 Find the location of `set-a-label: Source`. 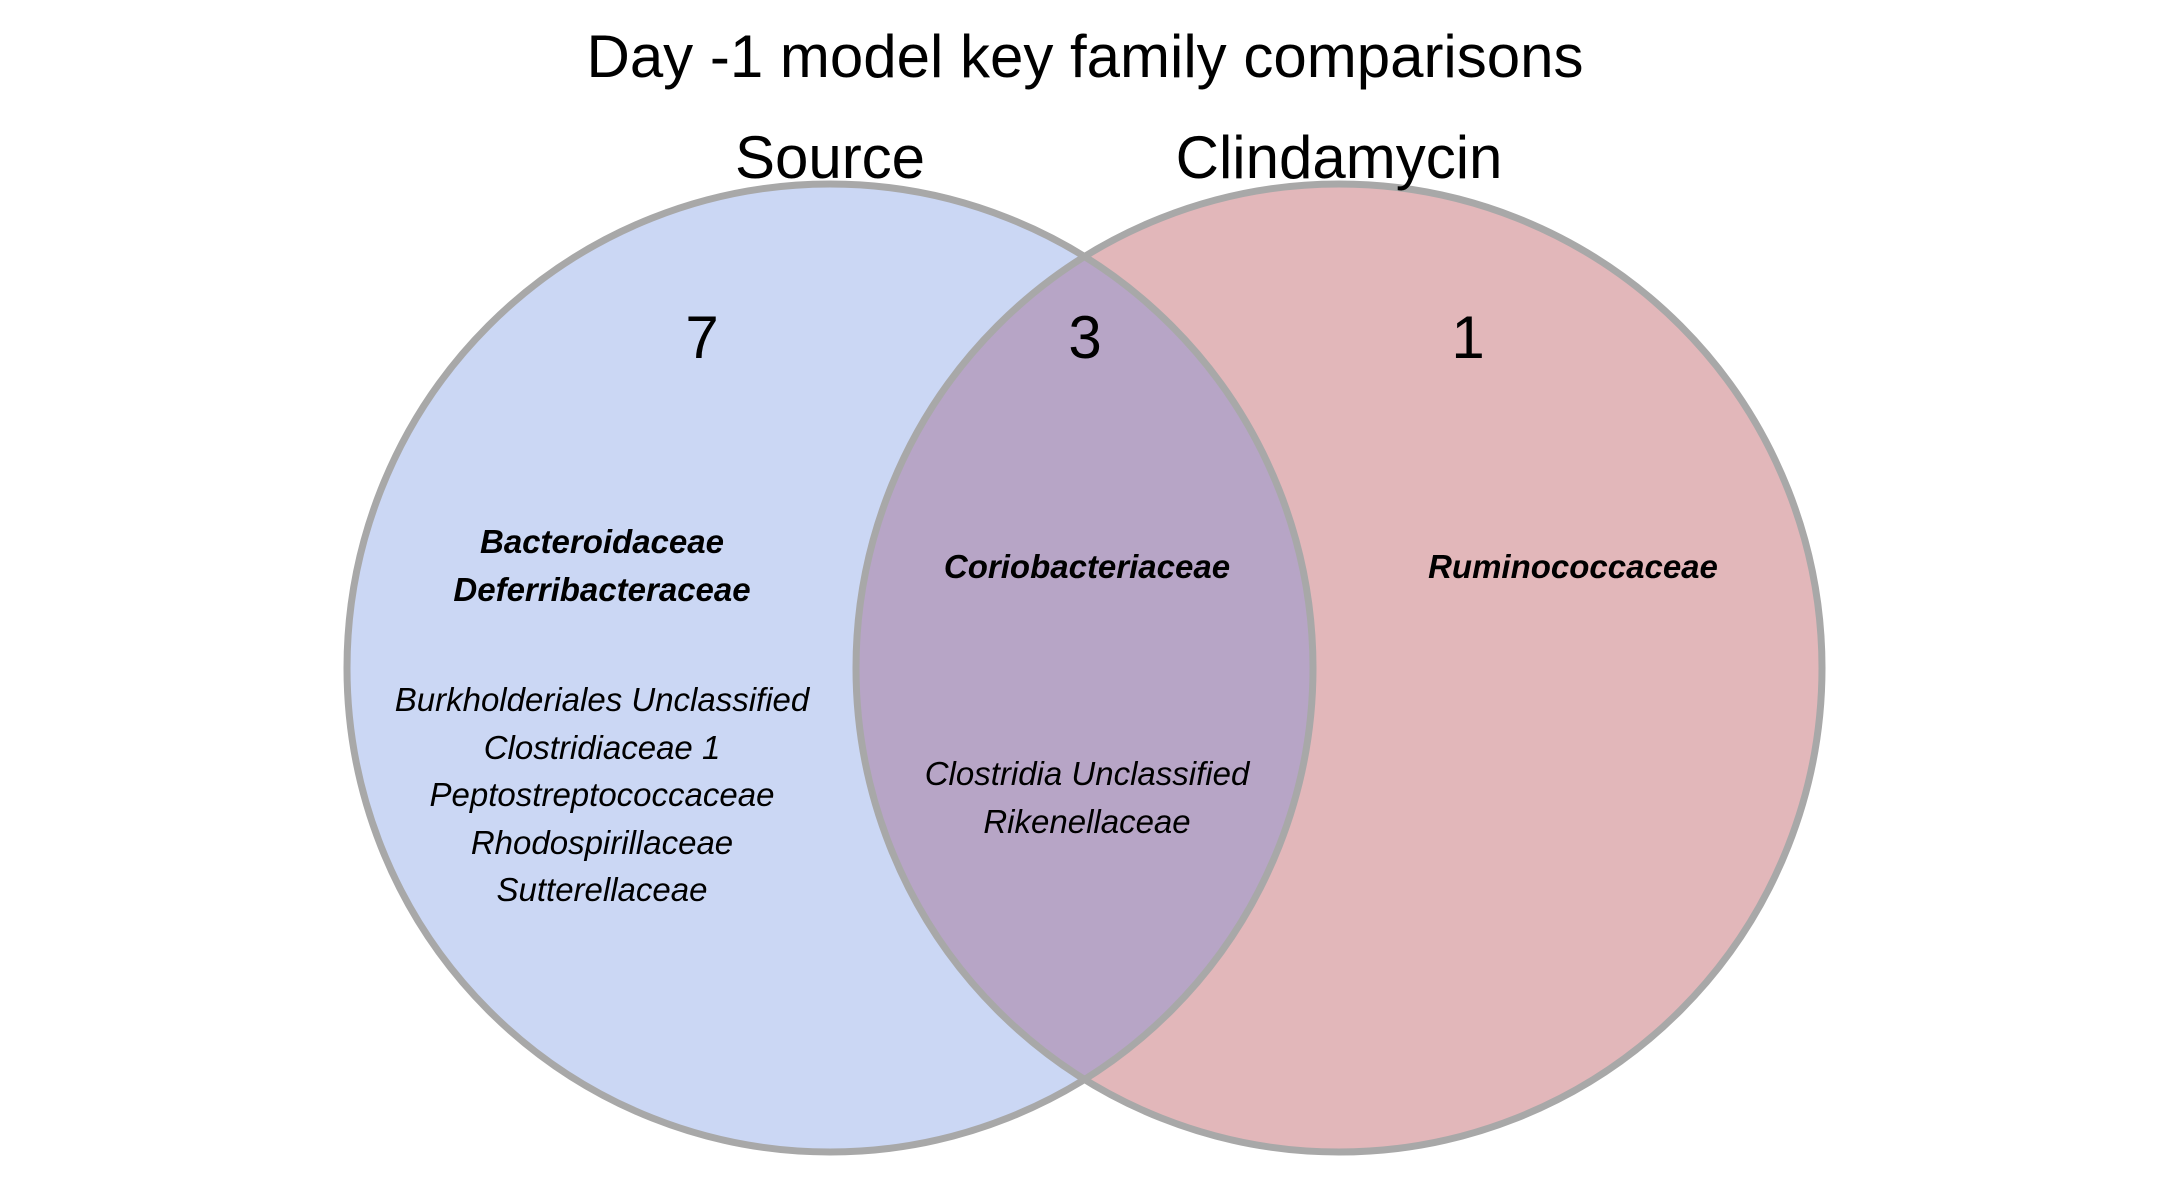

set-a-label: Source is located at coordinates (830, 157).